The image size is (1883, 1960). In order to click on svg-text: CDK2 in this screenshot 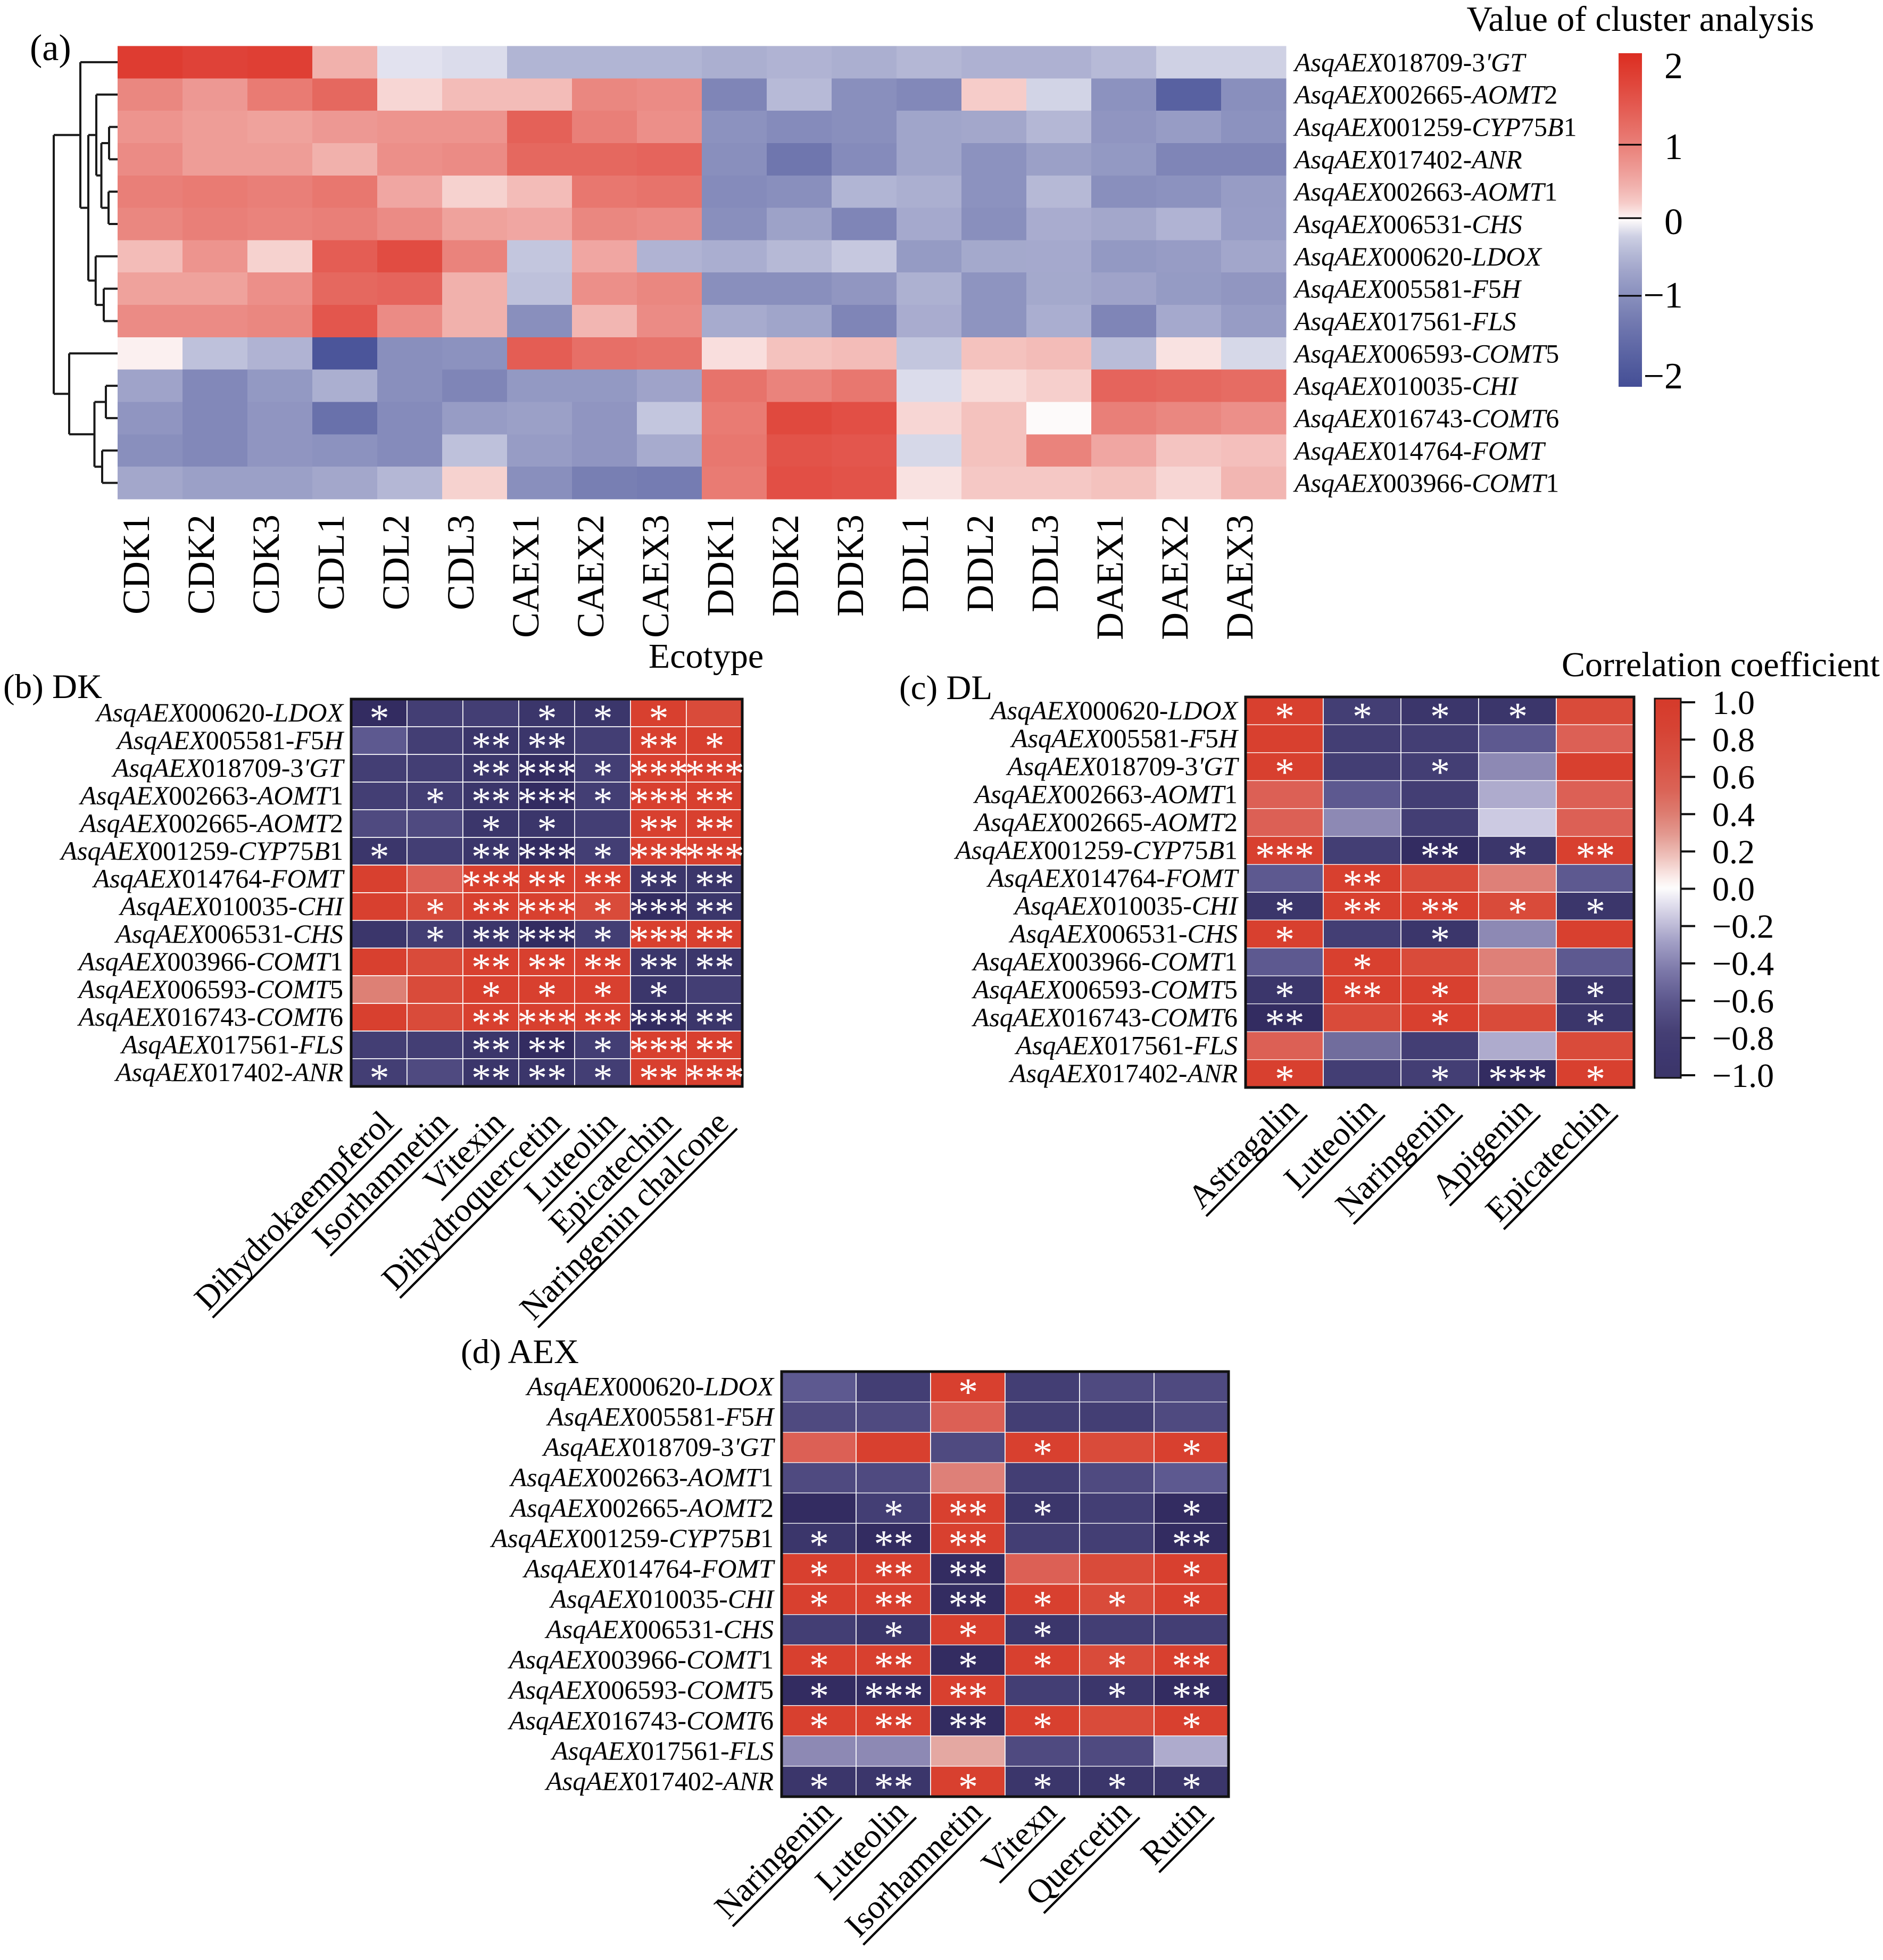, I will do `click(201, 564)`.